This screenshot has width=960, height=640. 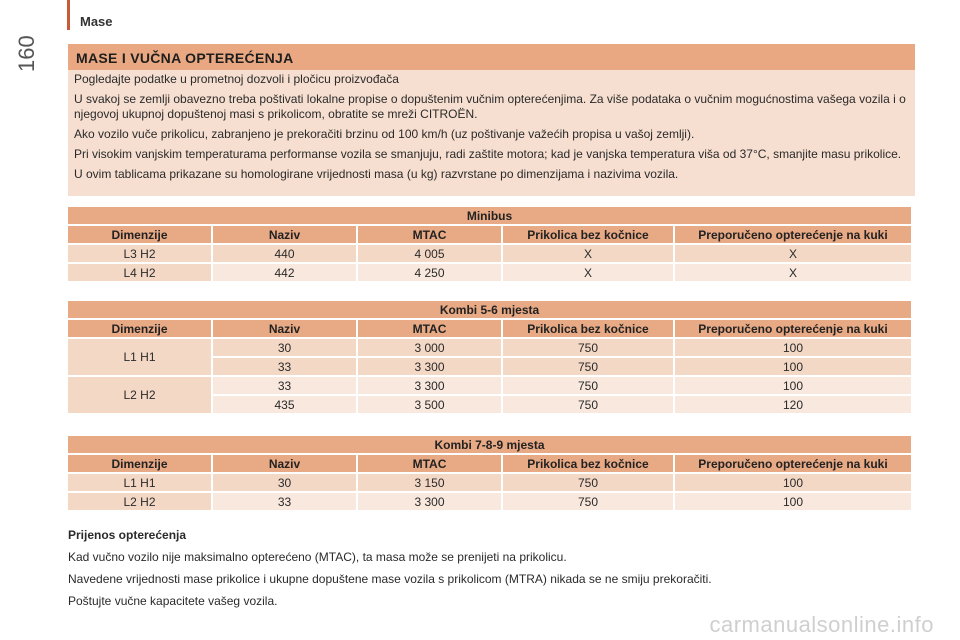 I want to click on table-cell: 4 250, so click(x=429, y=272).